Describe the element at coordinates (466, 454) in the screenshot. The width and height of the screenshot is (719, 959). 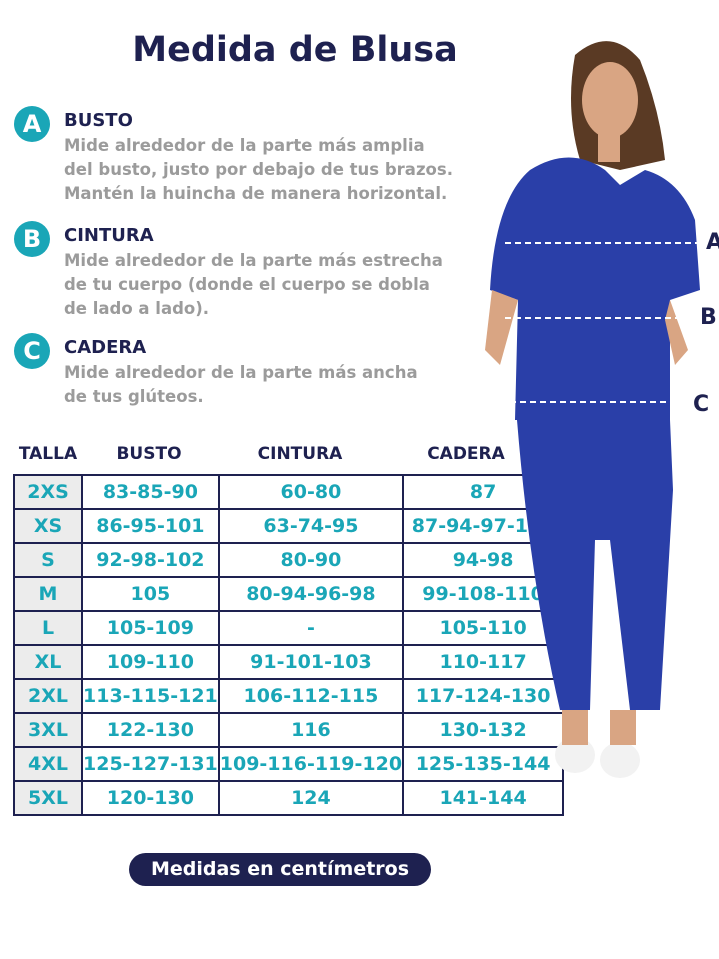
I see `header-cadera: CADERA` at that location.